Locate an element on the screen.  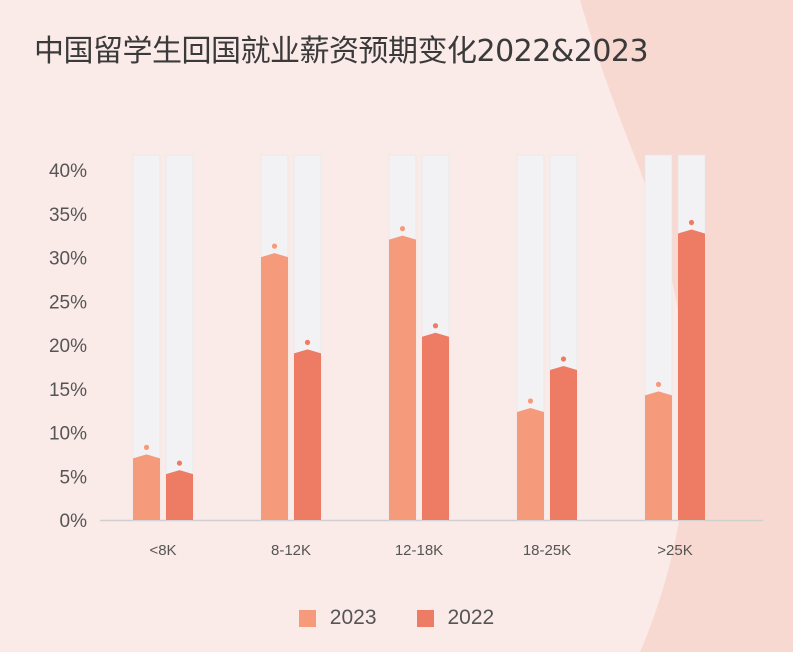
chart-title: 中国留学生回国就业薪资预期变化2022&2023 is located at coordinates (341, 51).